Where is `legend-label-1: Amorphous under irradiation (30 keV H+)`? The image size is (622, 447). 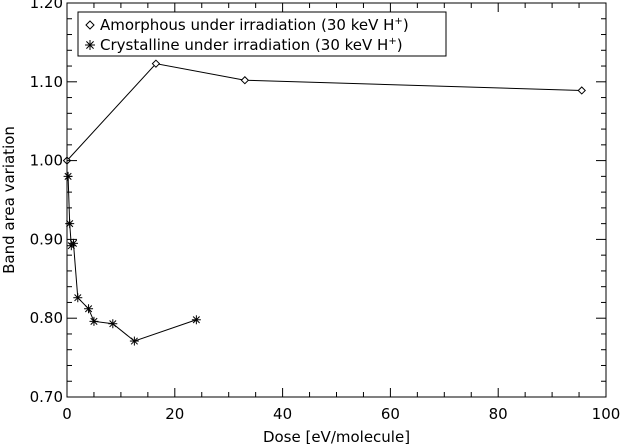
legend-label-1: Amorphous under irradiation (30 keV H+) is located at coordinates (254, 25).